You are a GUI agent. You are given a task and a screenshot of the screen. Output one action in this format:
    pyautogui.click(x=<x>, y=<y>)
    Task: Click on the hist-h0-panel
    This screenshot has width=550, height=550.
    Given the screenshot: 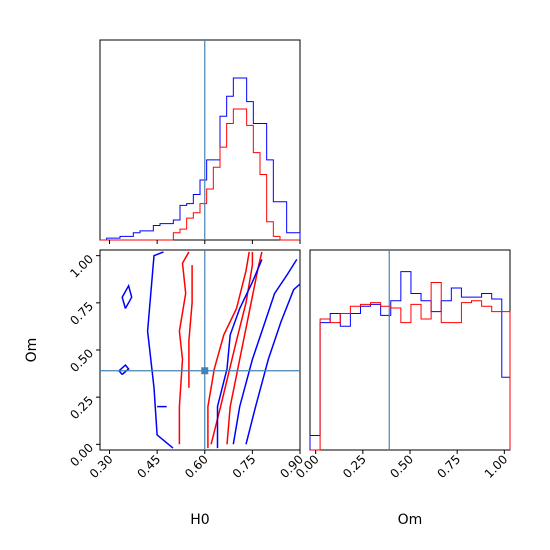 What is the action you would take?
    pyautogui.click(x=200, y=140)
    